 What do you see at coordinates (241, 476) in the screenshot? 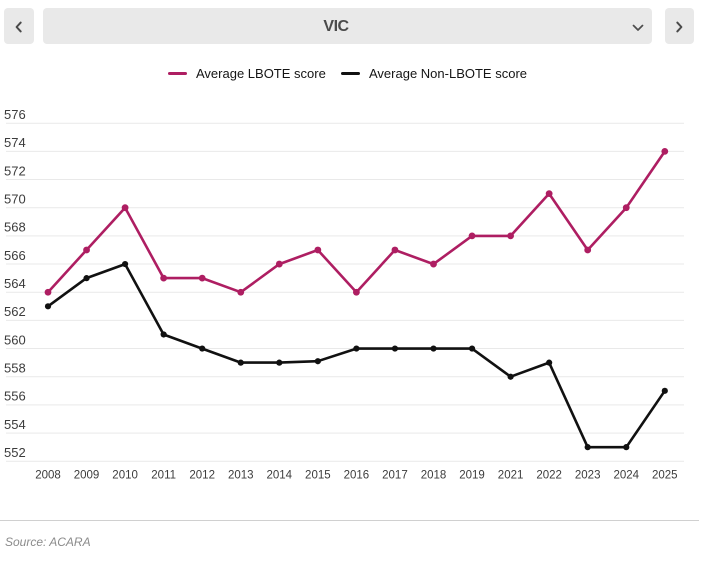
I see `svg-text: 2013` at bounding box center [241, 476].